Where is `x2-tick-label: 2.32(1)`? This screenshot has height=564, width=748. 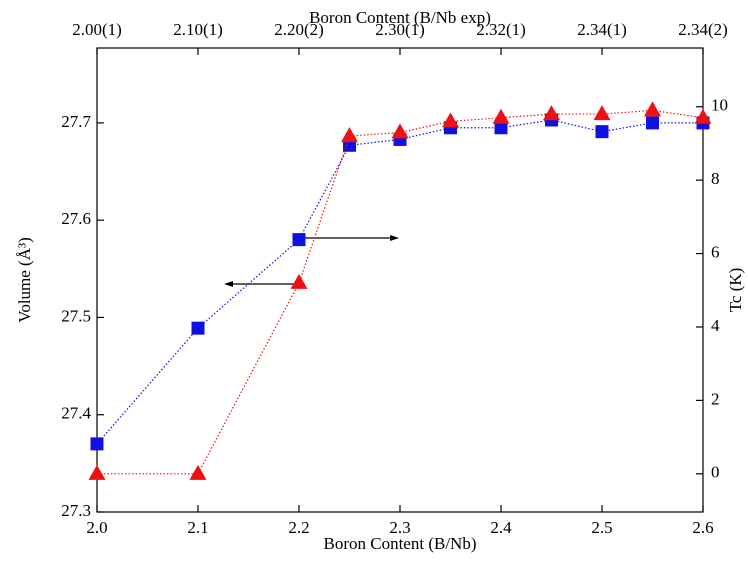
x2-tick-label: 2.32(1) is located at coordinates (501, 29).